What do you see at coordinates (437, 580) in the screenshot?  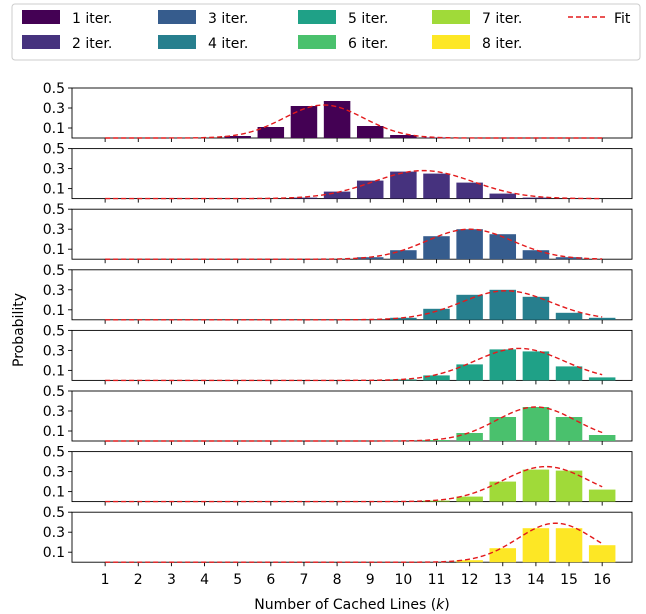 I see `x-tick-label: 11` at bounding box center [437, 580].